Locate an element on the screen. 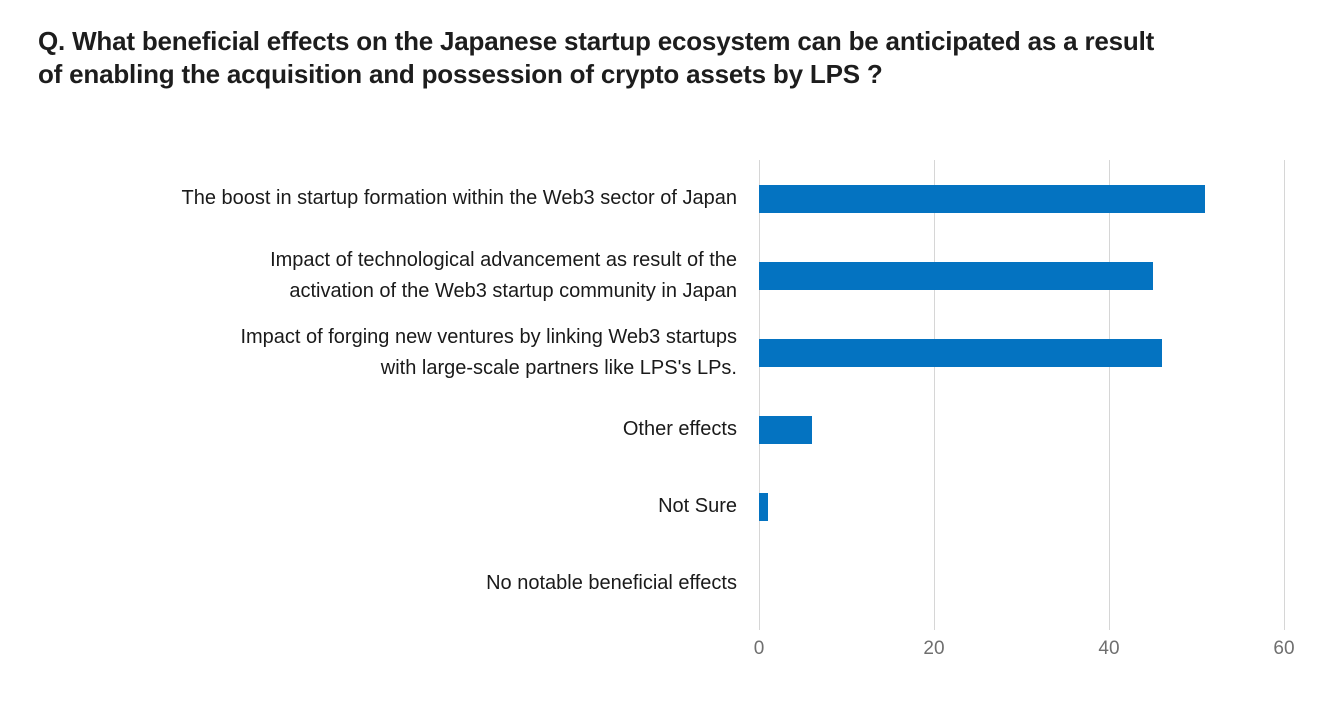 The height and width of the screenshot is (704, 1336). chart-row: No notable beneficial effects is located at coordinates (668, 583).